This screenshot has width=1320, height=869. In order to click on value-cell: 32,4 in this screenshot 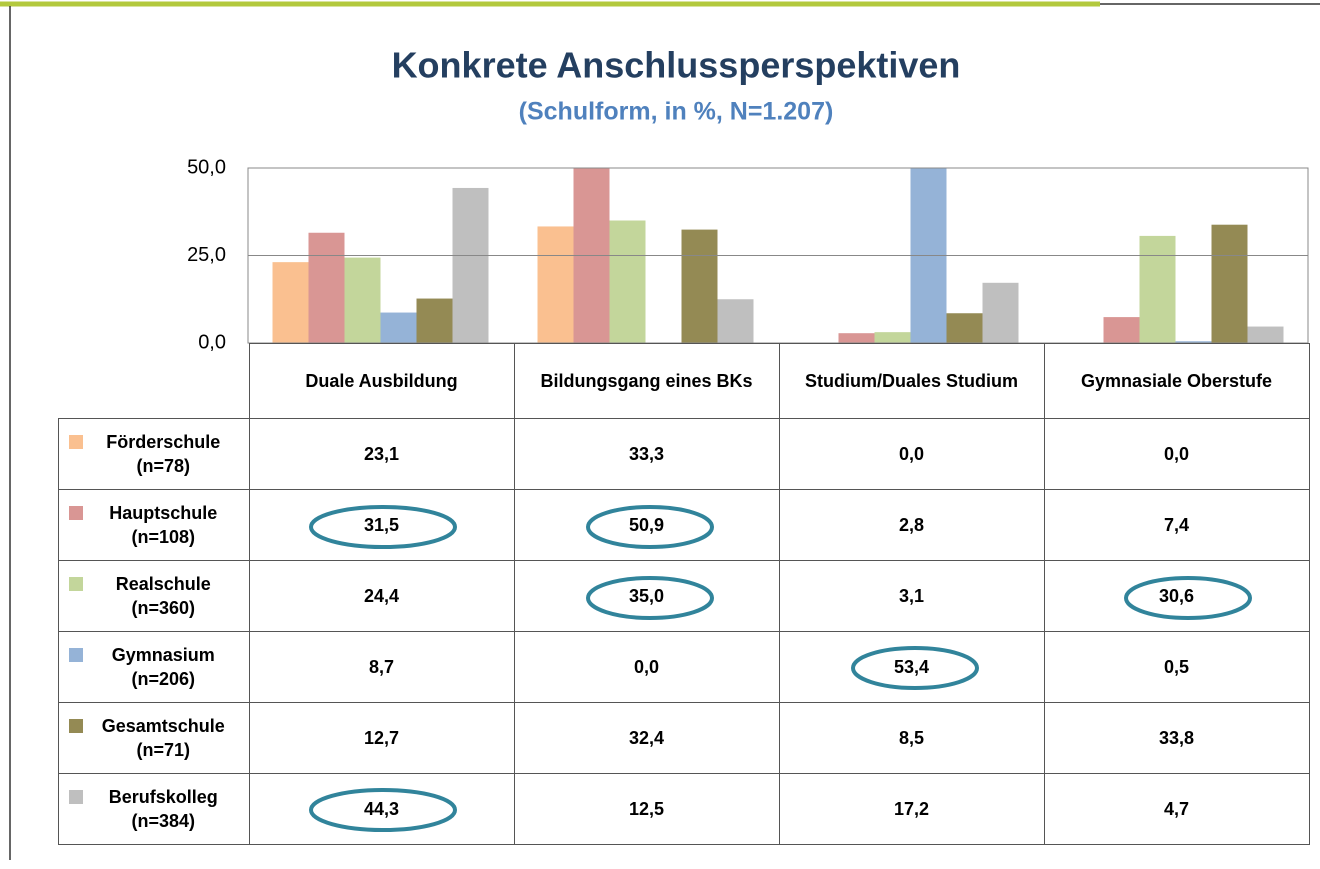, I will do `click(646, 738)`.